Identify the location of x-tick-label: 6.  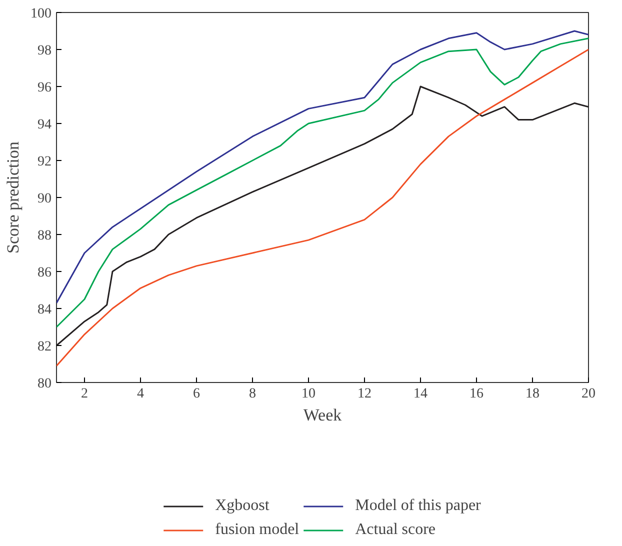
(196, 394).